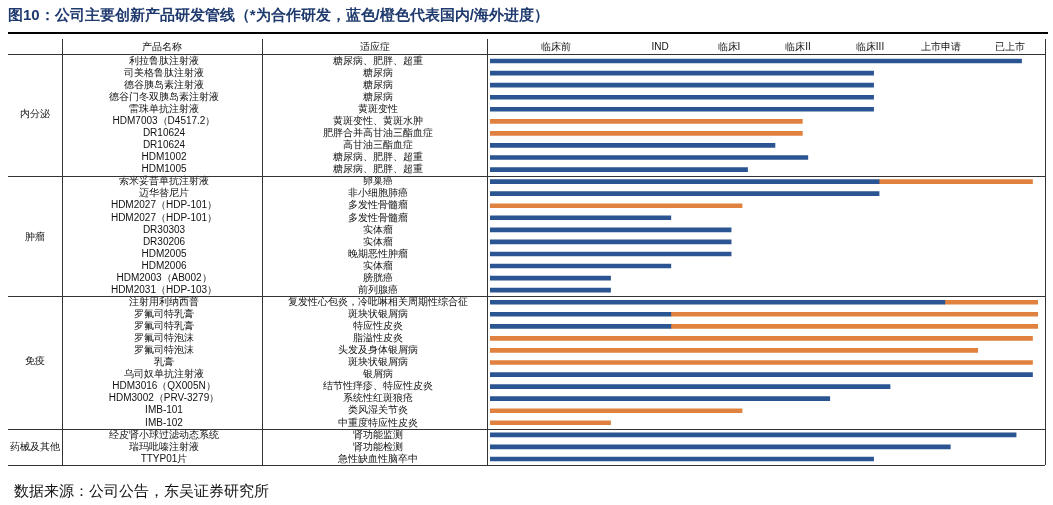 This screenshot has width=1053, height=505. I want to click on y2-tick-label: 晚期恶性肿瘤, so click(378, 253).